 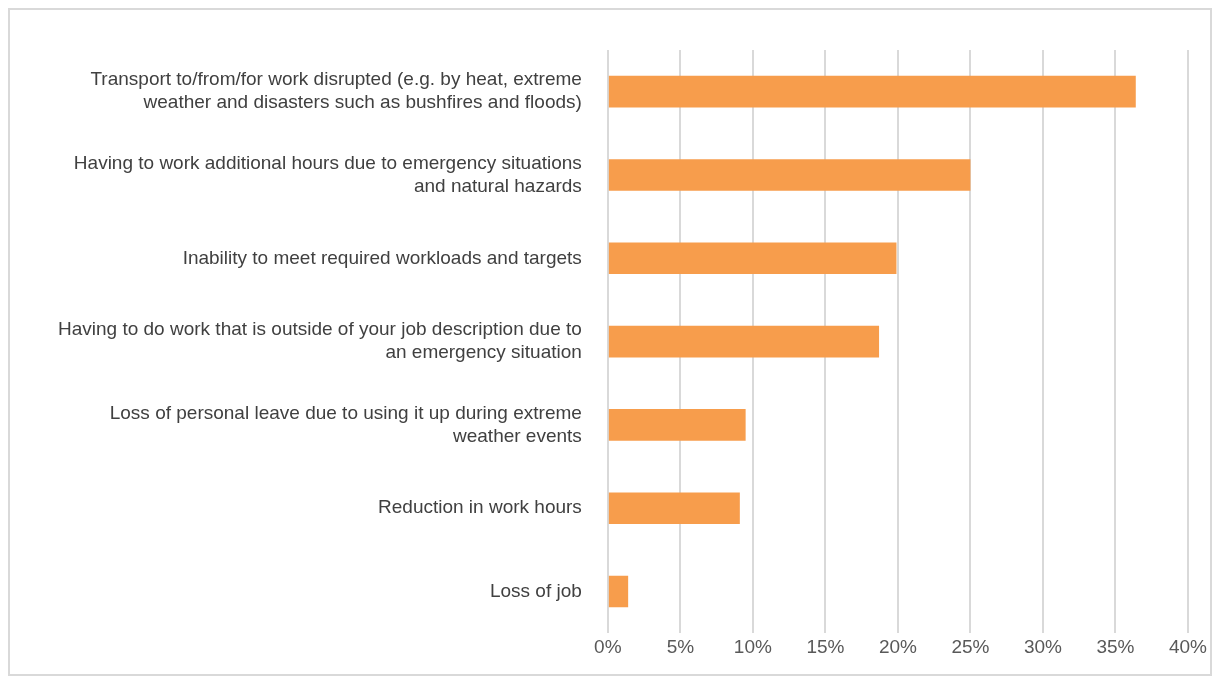 What do you see at coordinates (320, 340) in the screenshot?
I see `y-tick-label: Having to do work that is outside of your job description due to an emergency situation` at bounding box center [320, 340].